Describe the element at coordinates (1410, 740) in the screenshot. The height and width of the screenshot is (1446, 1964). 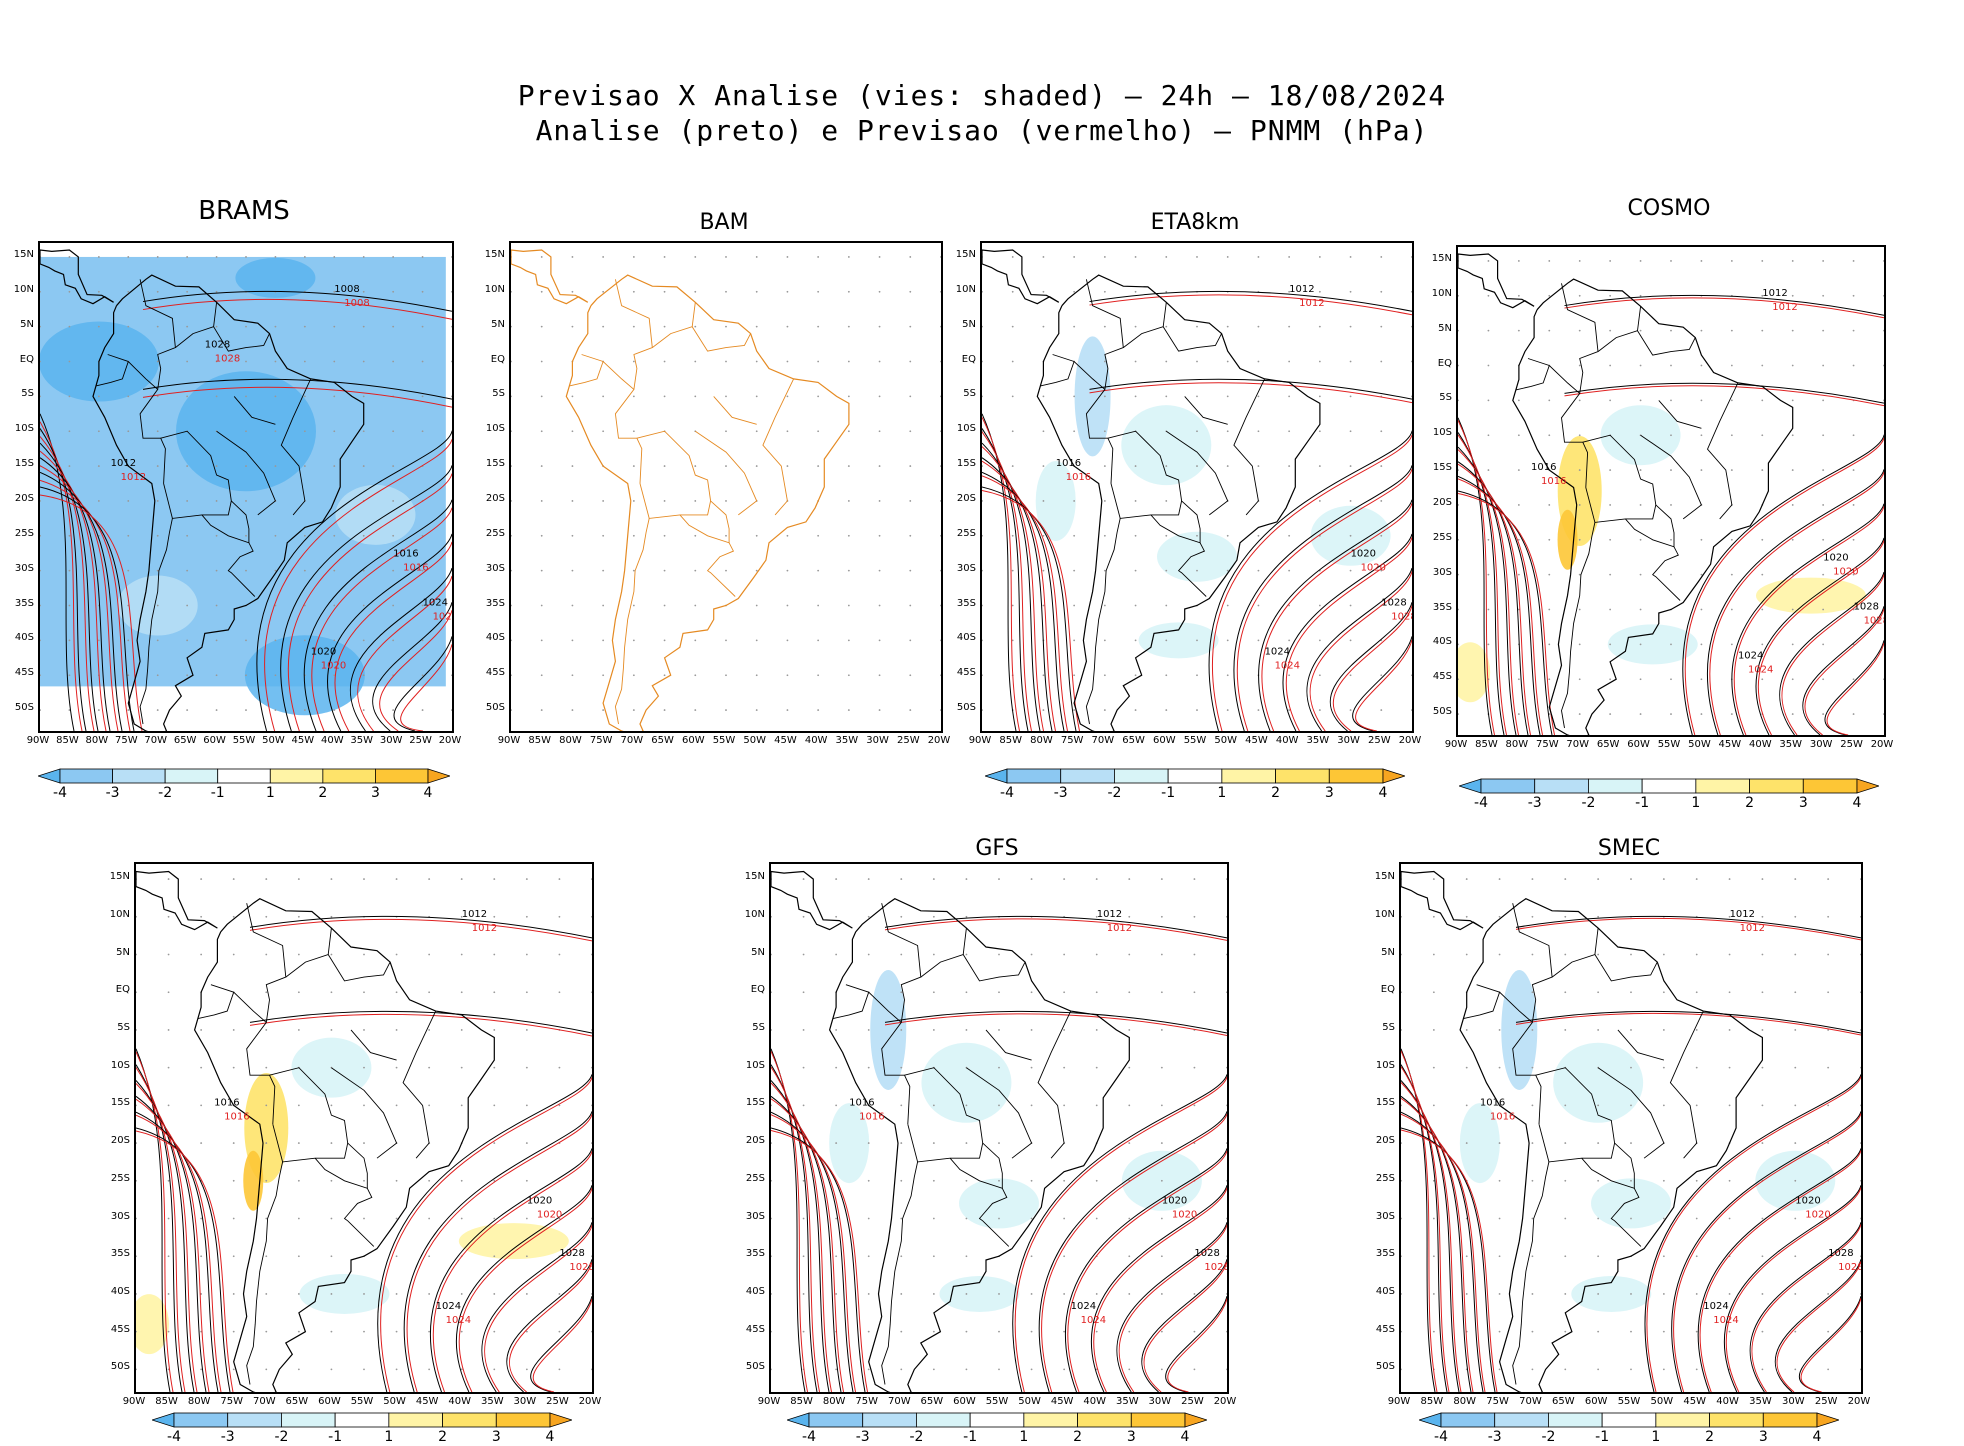
I see `longitude-label: 20W` at that location.